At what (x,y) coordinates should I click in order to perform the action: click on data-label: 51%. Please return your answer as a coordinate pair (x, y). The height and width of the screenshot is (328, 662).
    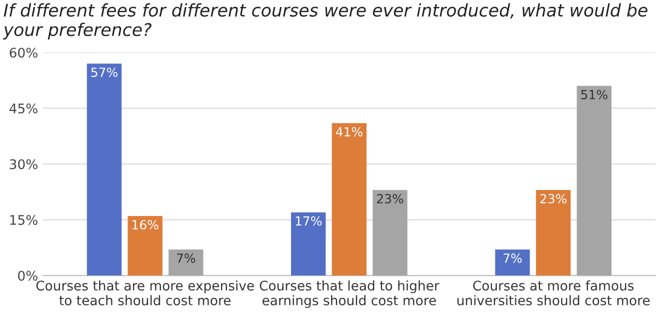
    Looking at the image, I should click on (594, 95).